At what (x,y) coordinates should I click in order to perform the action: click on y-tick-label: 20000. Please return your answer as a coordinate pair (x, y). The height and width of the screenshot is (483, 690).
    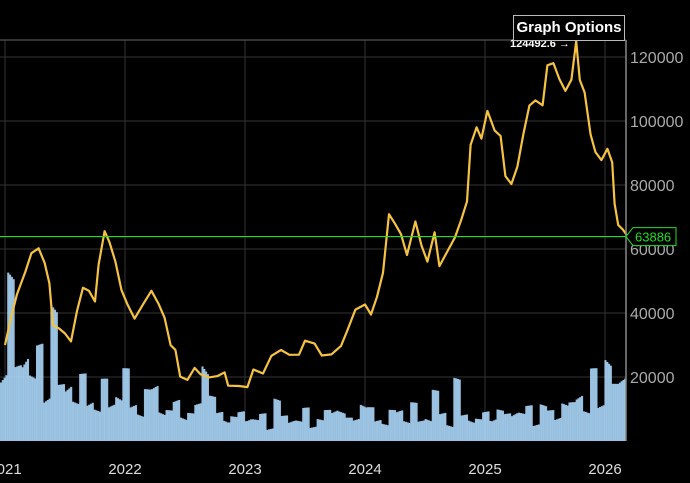
    Looking at the image, I should click on (652, 378).